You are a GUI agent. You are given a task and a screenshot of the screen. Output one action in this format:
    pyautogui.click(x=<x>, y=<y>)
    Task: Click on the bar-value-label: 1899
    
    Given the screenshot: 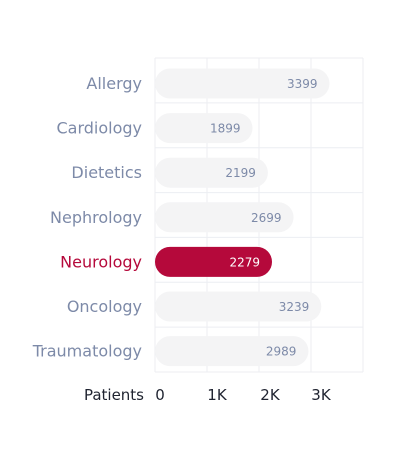 What is the action you would take?
    pyautogui.click(x=225, y=129)
    